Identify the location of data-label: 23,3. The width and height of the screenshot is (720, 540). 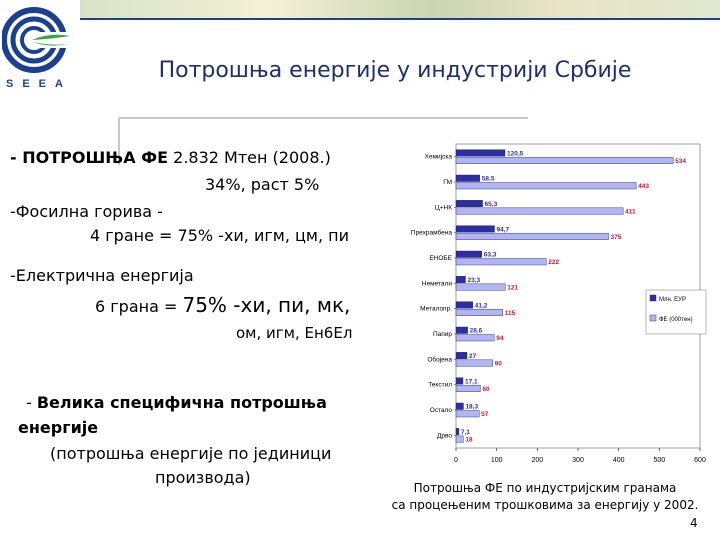
(473, 280).